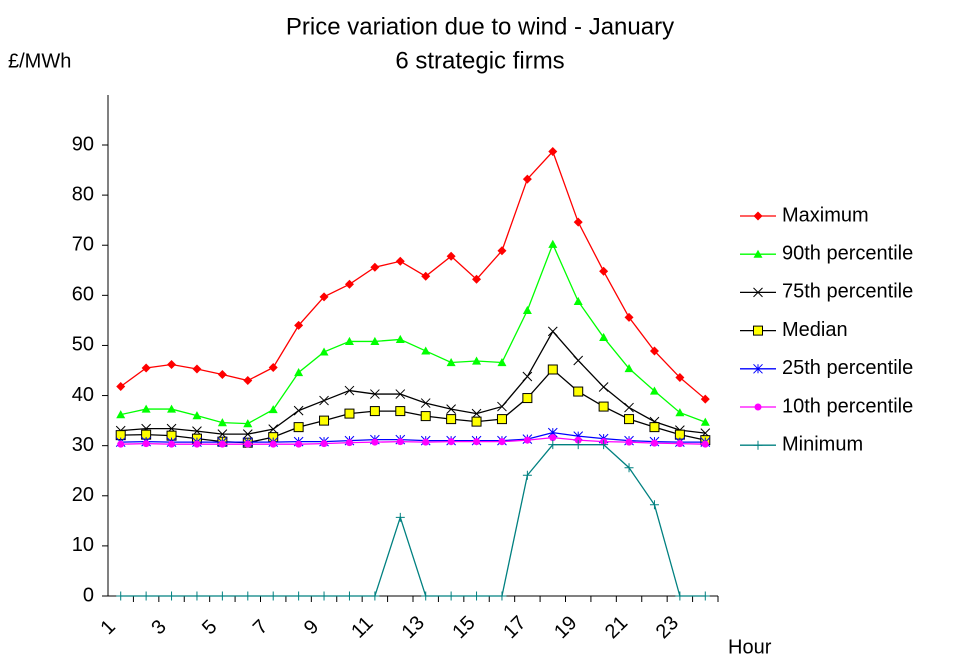 This screenshot has width=968, height=666. What do you see at coordinates (750, 647) in the screenshot?
I see `x-axis-label: Hour` at bounding box center [750, 647].